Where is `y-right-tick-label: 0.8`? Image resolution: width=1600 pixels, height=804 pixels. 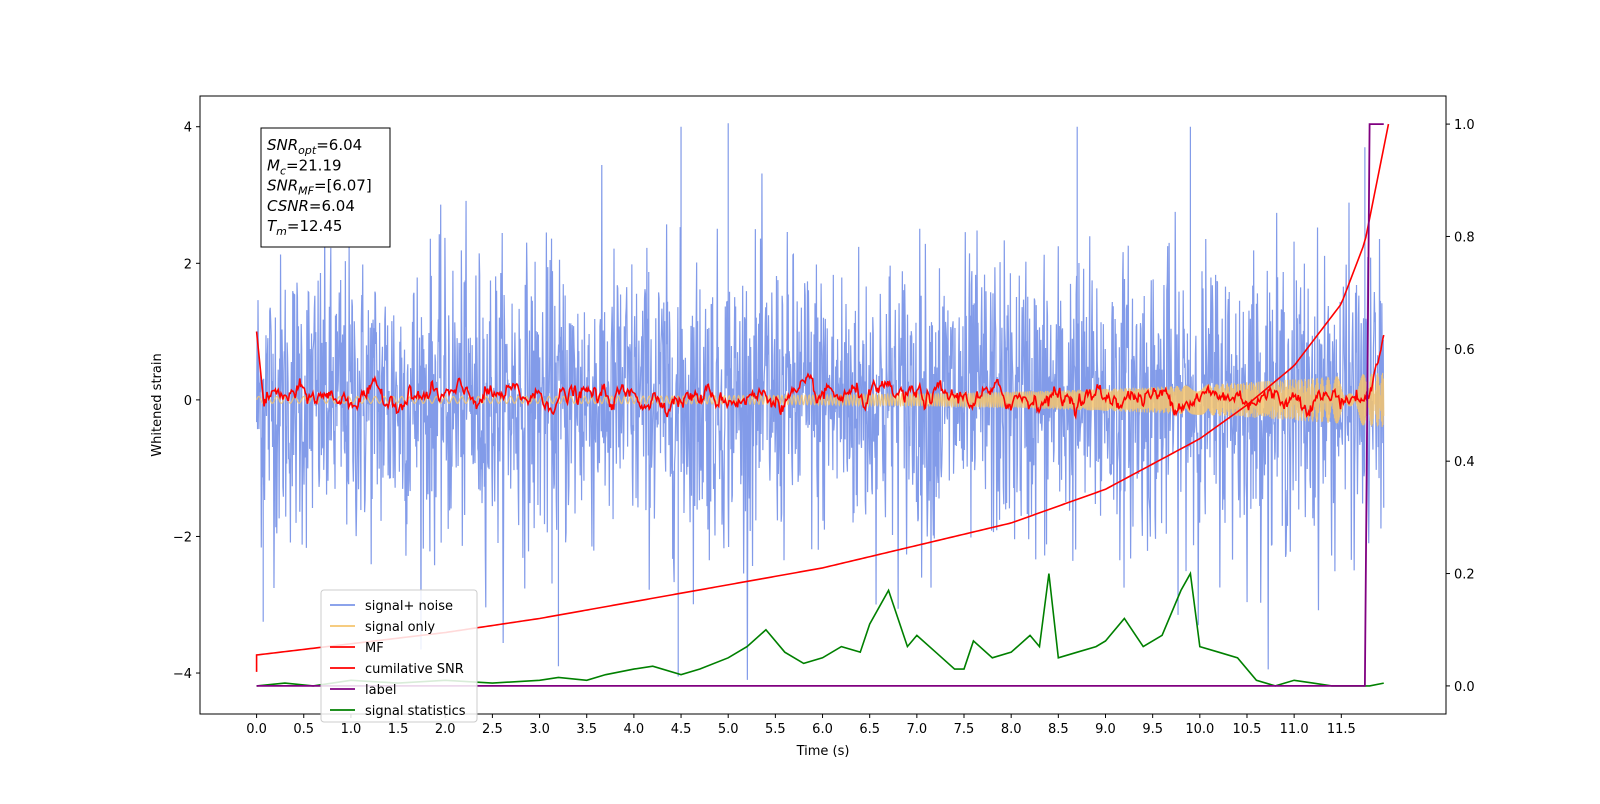 y-right-tick-label: 0.8 is located at coordinates (1464, 237).